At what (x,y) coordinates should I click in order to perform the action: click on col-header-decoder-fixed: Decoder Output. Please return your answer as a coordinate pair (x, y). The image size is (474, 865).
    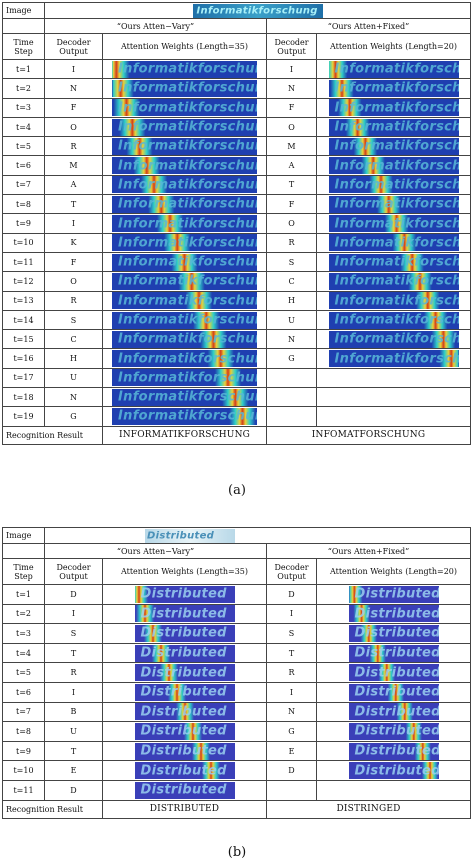
    Looking at the image, I should click on (291, 571).